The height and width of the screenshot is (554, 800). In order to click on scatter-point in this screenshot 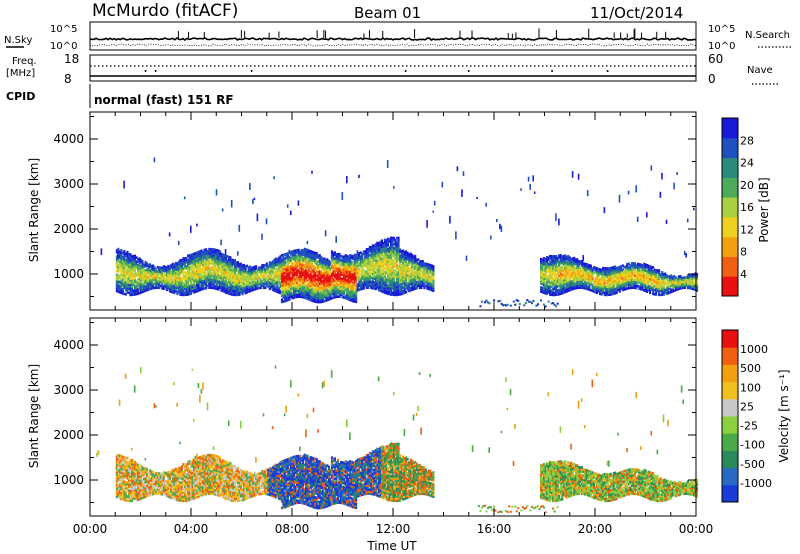, I will do `click(325, 233)`.